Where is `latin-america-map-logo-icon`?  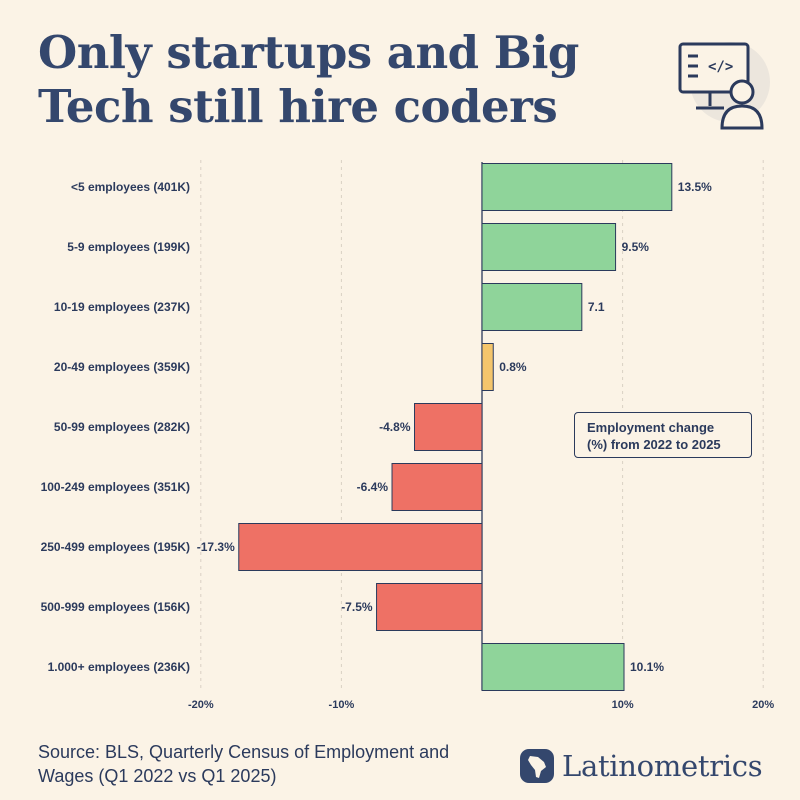 latin-america-map-logo-icon is located at coordinates (537, 766).